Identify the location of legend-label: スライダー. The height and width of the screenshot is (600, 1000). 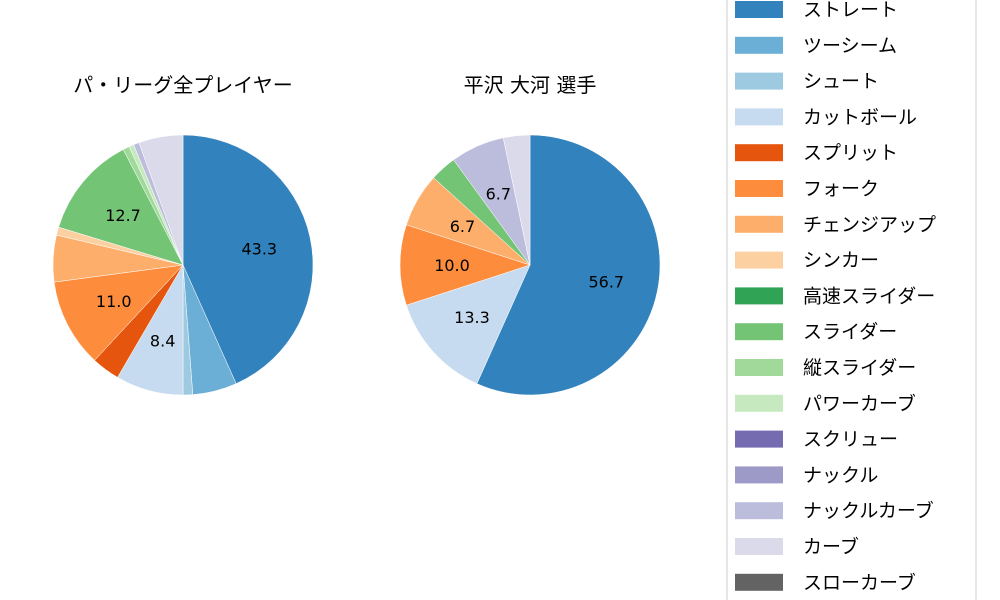
(850, 332).